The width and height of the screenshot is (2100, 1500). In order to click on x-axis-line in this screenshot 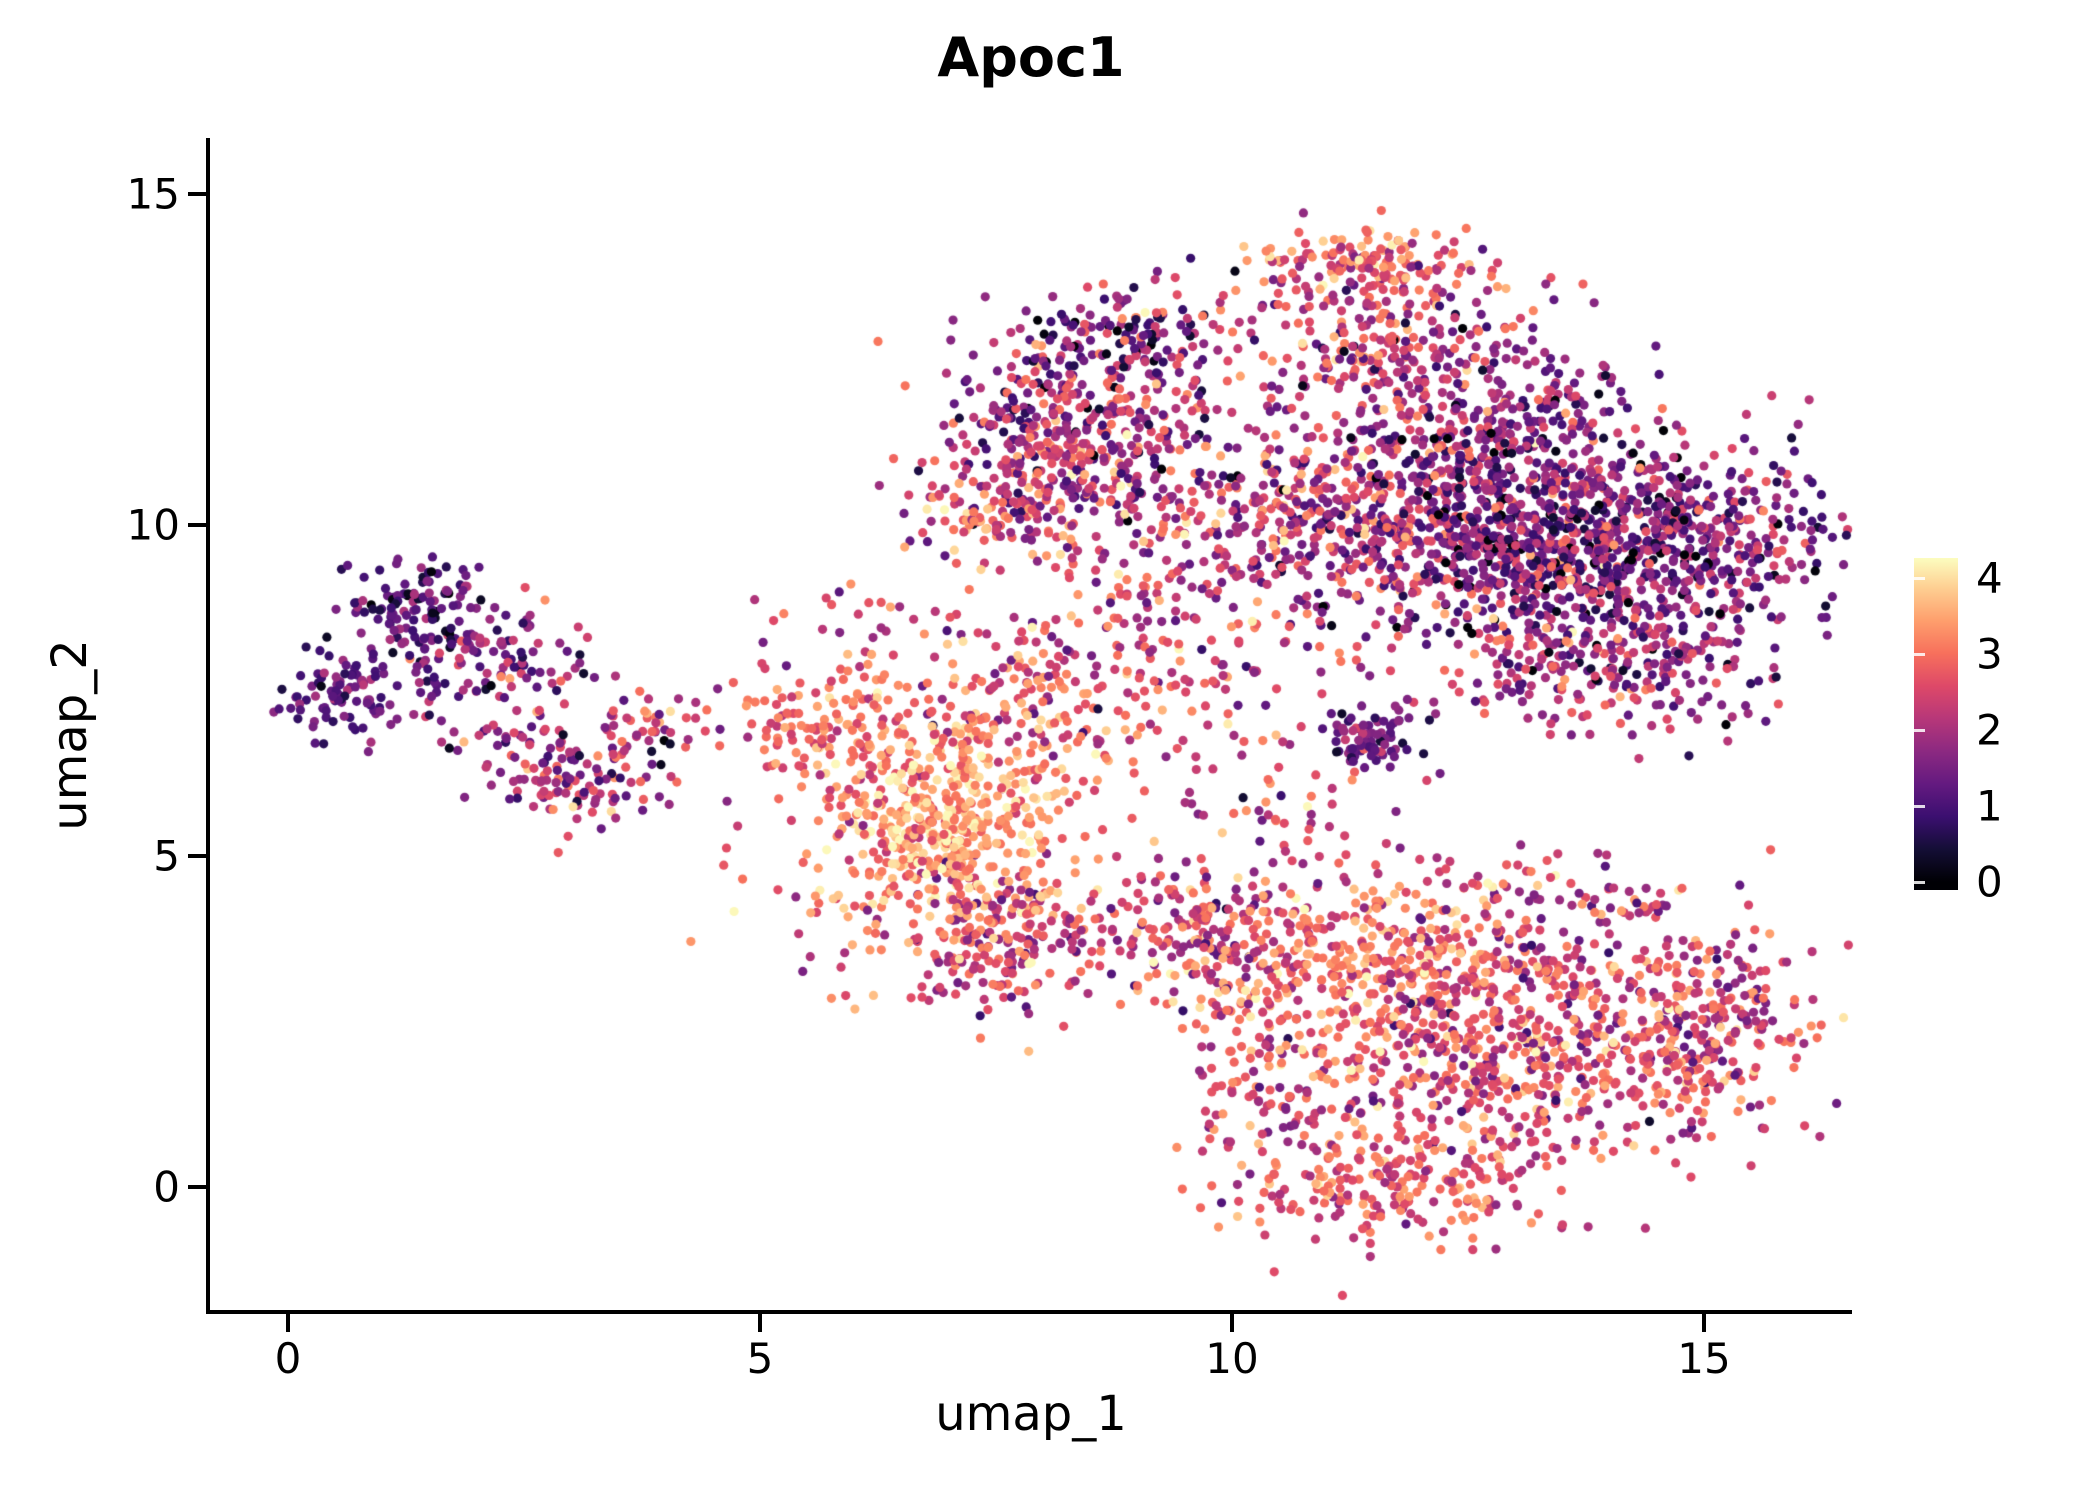, I will do `click(1029, 1312)`.